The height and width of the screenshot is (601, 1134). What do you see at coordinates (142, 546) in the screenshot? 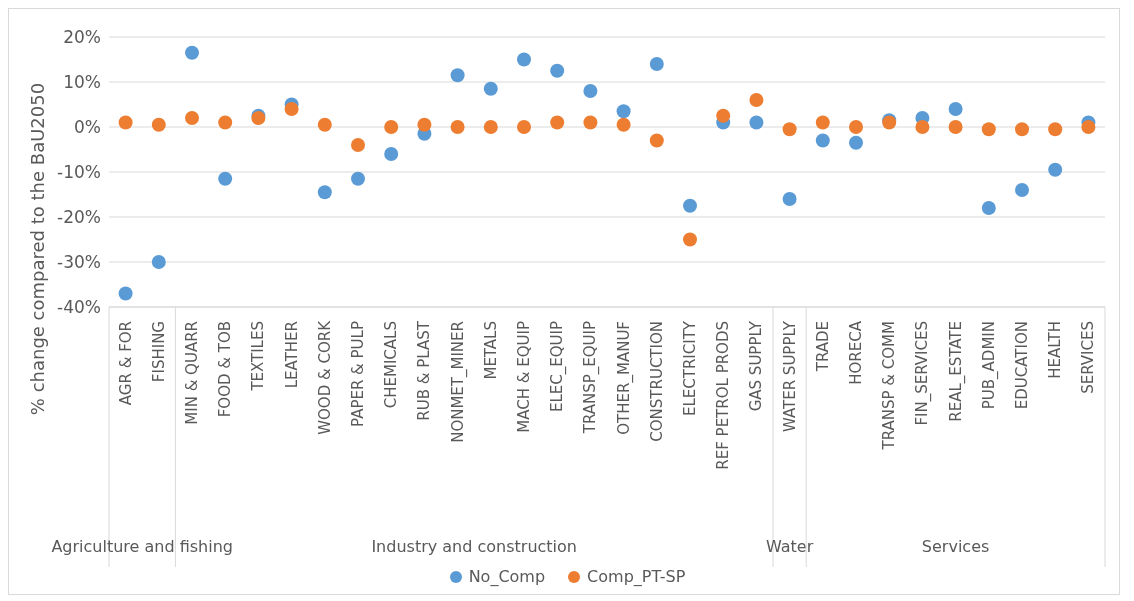
I see `text: Agriculture and fishing` at bounding box center [142, 546].